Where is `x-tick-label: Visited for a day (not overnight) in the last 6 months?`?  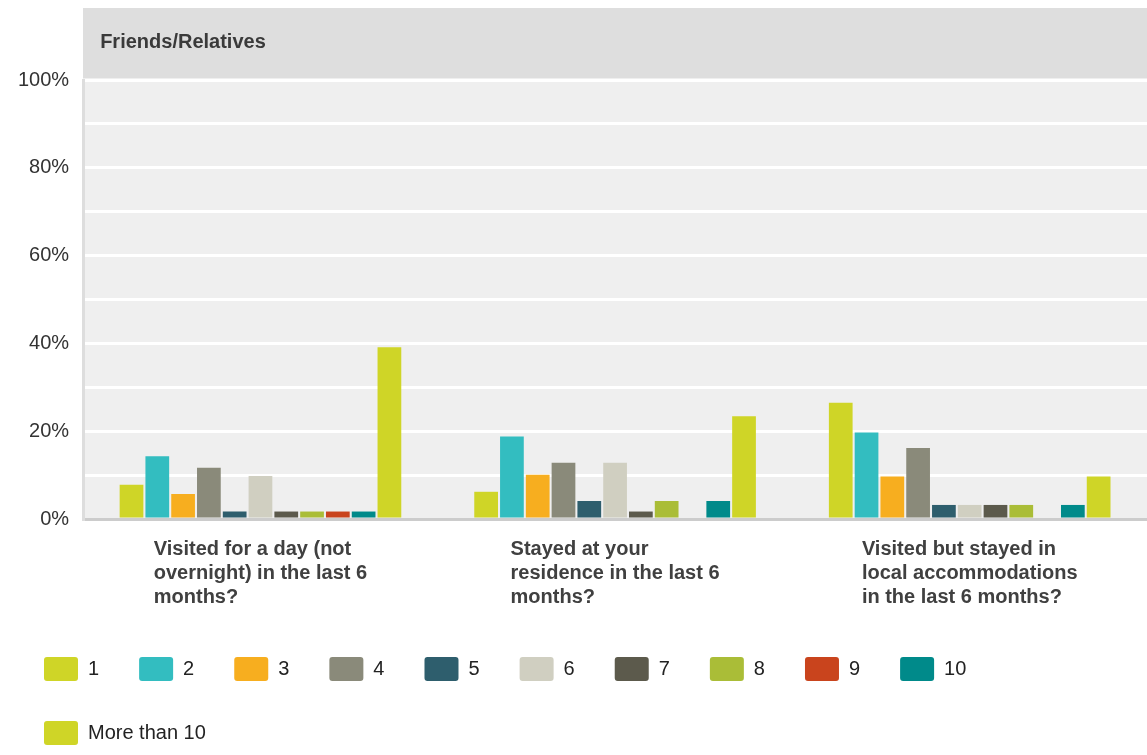
x-tick-label: Visited for a day (not overnight) in the last 6 months? is located at coordinates (260, 571).